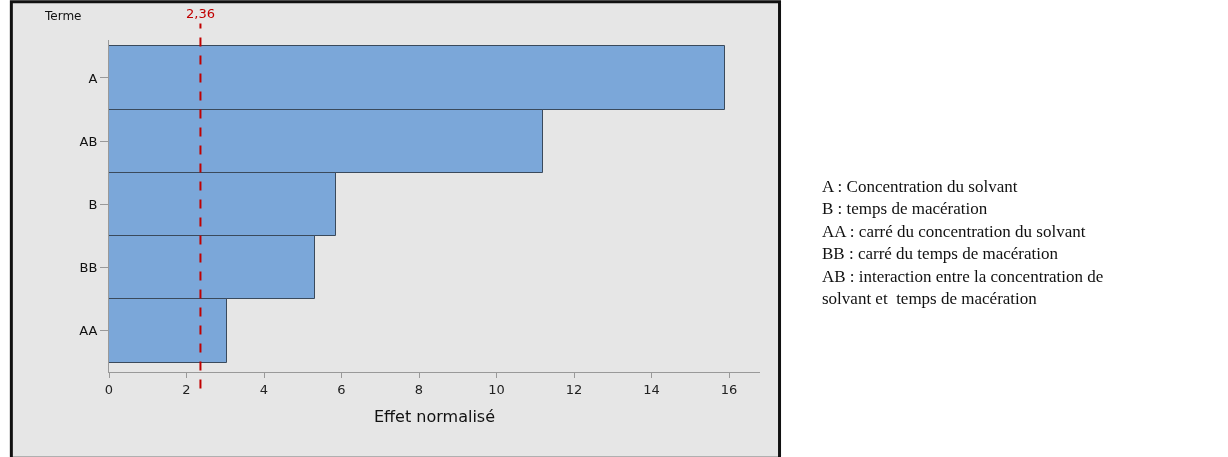  What do you see at coordinates (186, 389) in the screenshot?
I see `x-tick-label: 2` at bounding box center [186, 389].